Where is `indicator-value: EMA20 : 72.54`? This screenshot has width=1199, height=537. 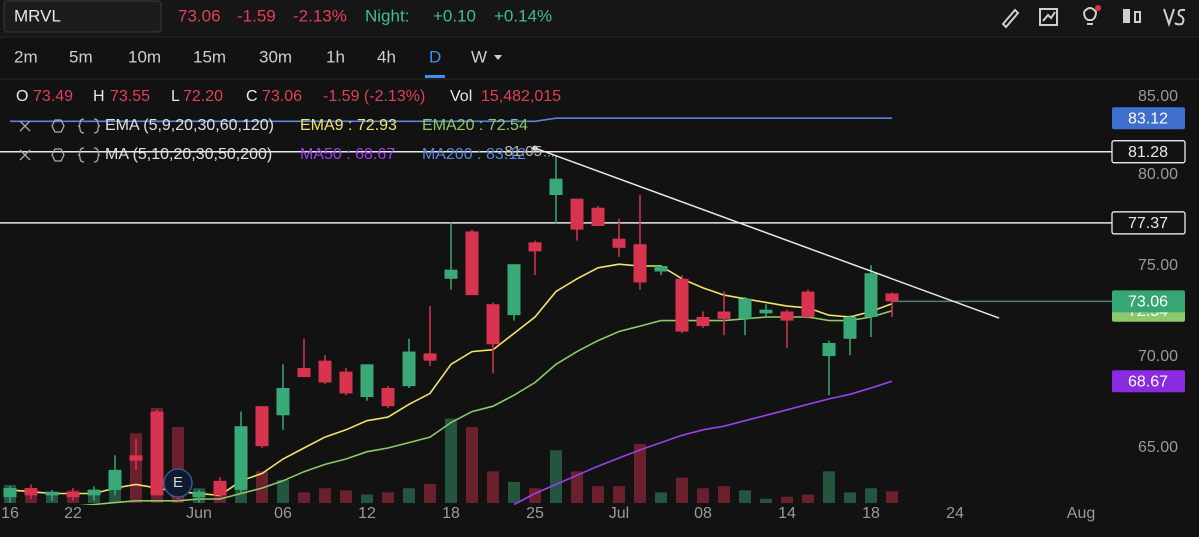
indicator-value: EMA20 : 72.54 is located at coordinates (475, 125).